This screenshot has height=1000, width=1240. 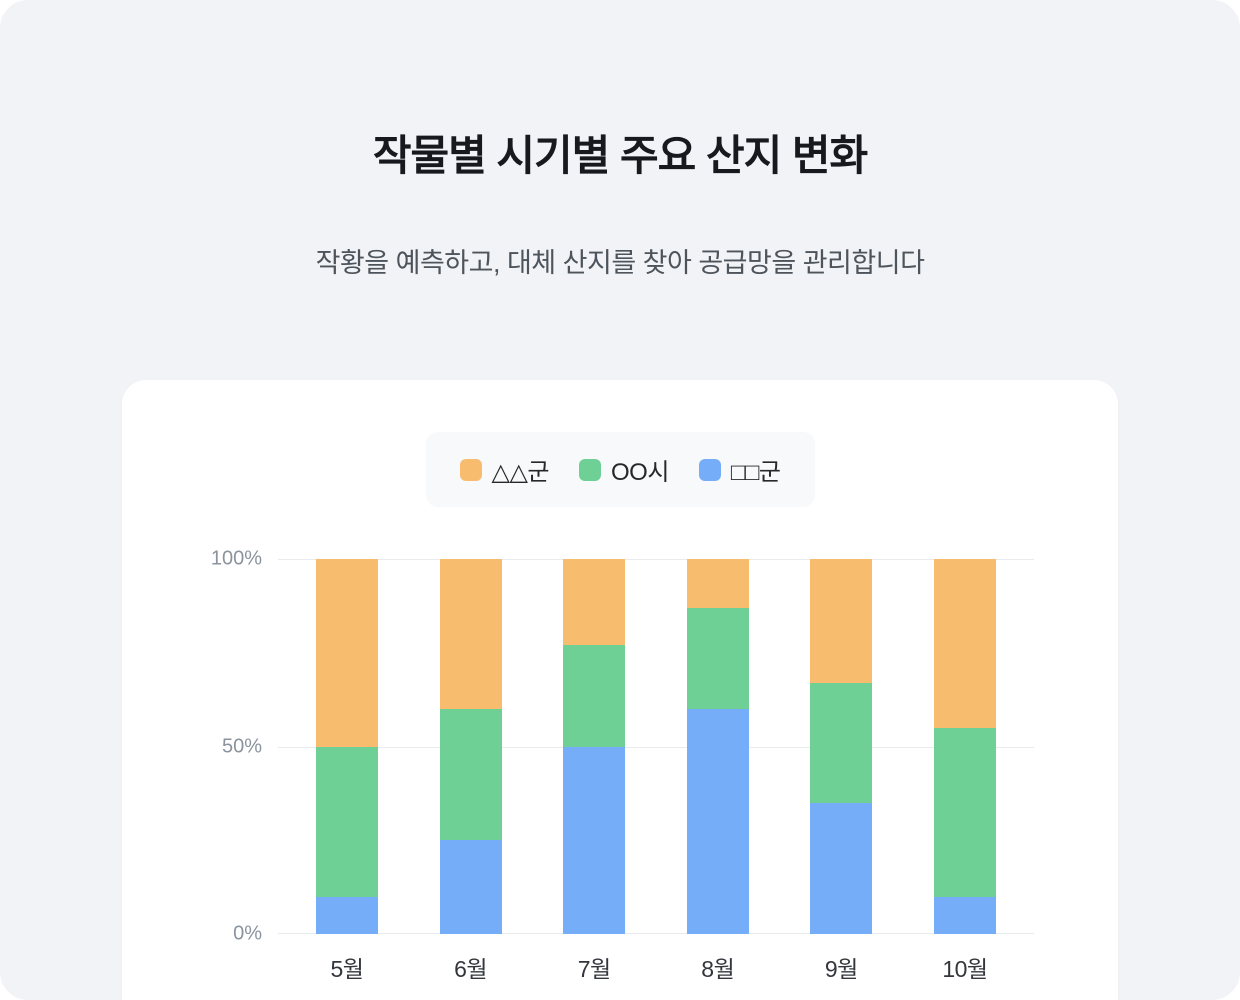 I want to click on legend-label: □□군, so click(x=755, y=472).